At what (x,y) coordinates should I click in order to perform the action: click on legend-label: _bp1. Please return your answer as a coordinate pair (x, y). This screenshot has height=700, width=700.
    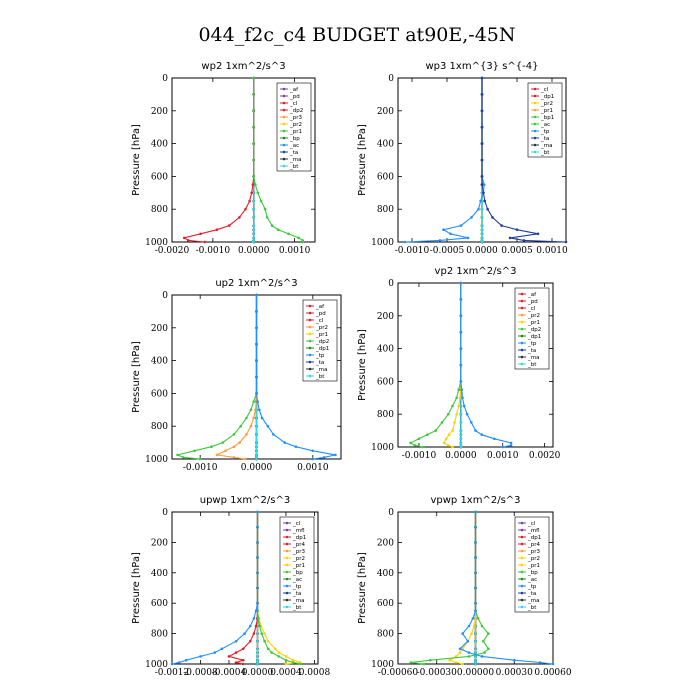
    Looking at the image, I should click on (547, 118).